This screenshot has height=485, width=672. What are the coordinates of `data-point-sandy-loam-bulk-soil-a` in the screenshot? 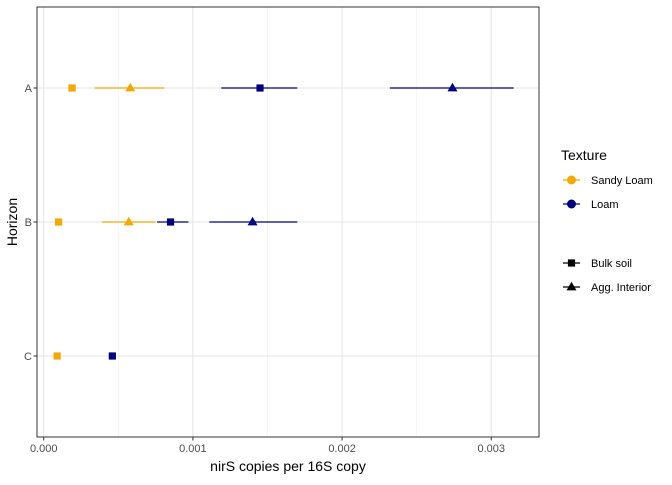 It's located at (72, 88).